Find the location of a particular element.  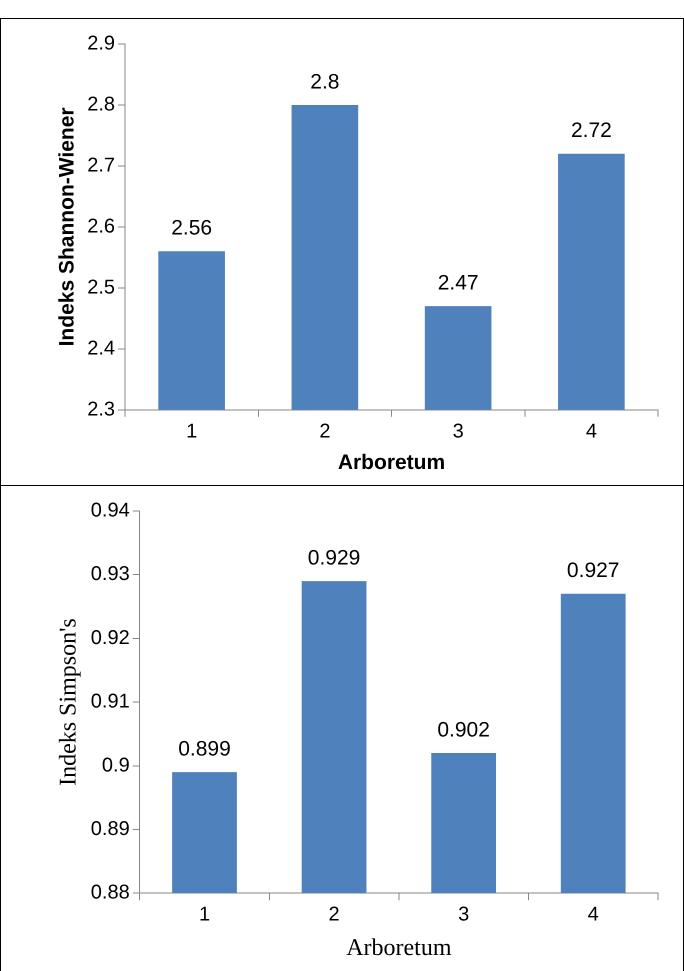

y-tick-label: 0.91 is located at coordinates (110, 701).